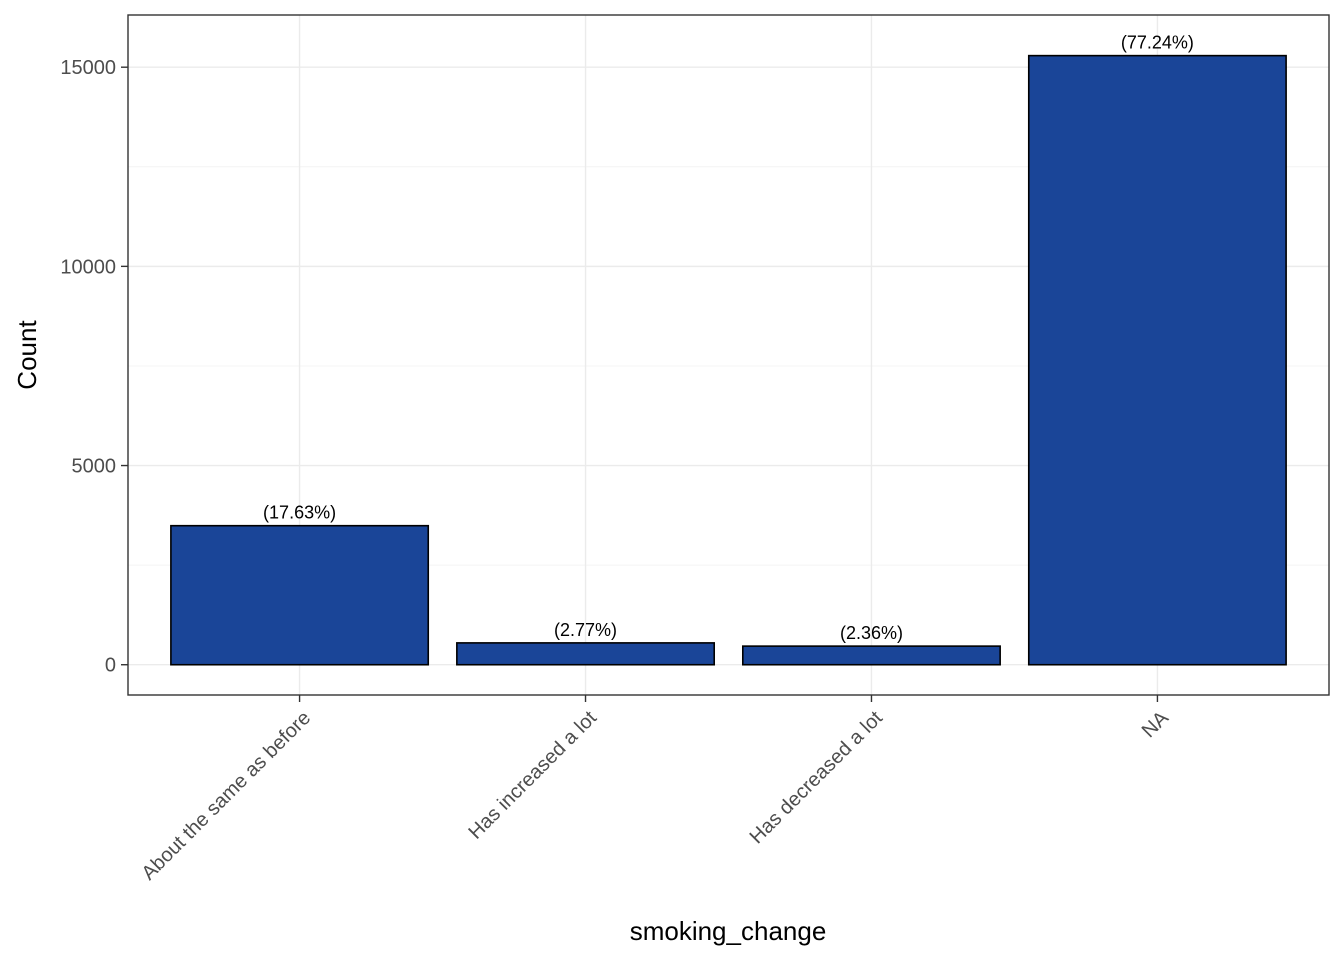 The image size is (1344, 960). Describe the element at coordinates (299, 513) in the screenshot. I see `data-label: (17.63%)` at that location.